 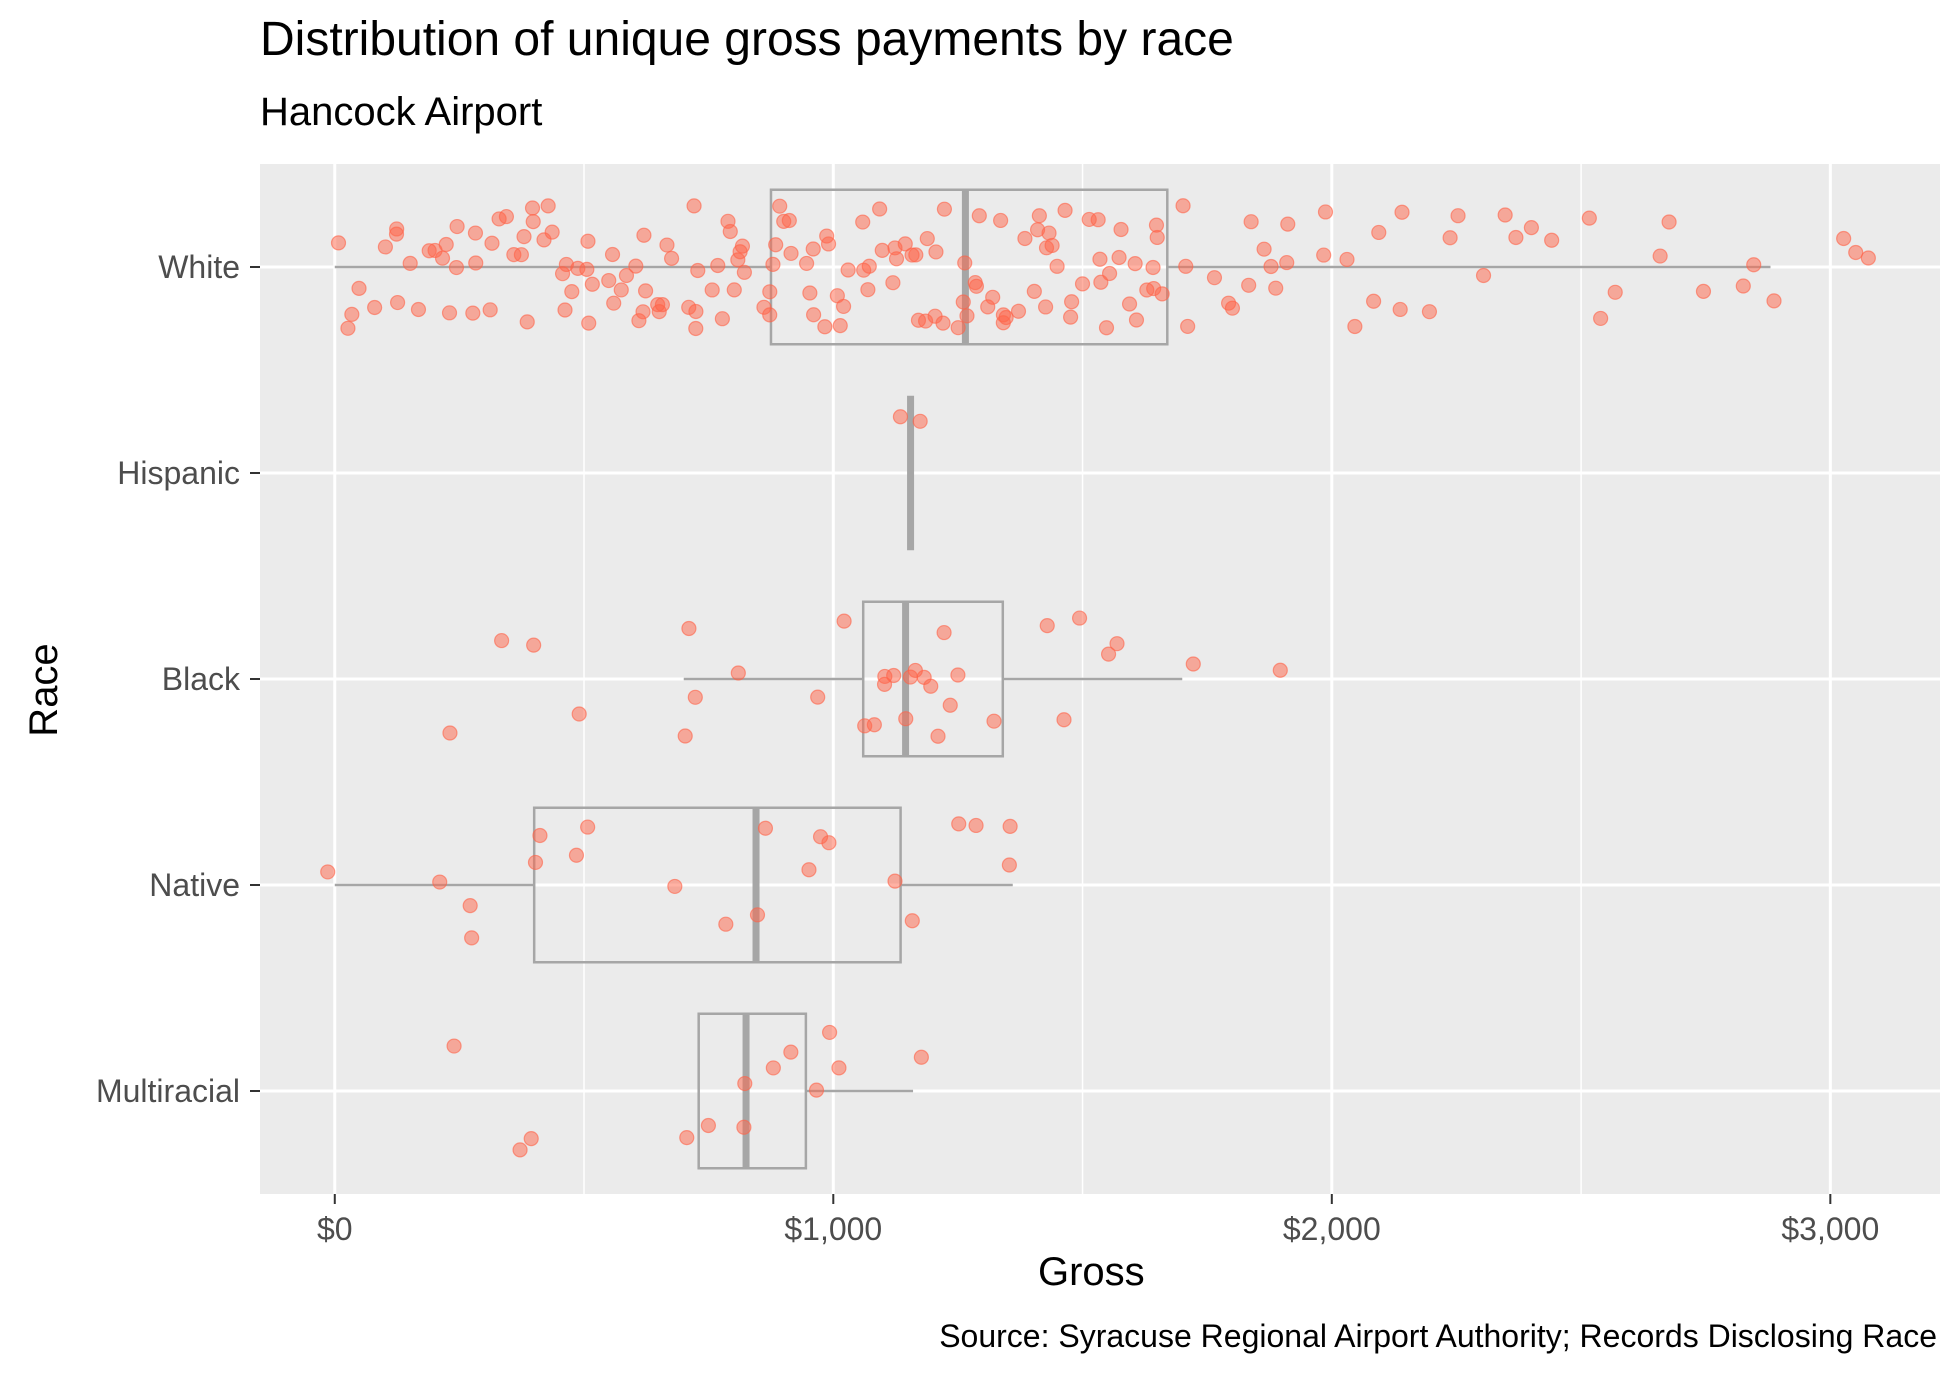 I want to click on y-tick-label-native: Native, so click(x=194, y=885).